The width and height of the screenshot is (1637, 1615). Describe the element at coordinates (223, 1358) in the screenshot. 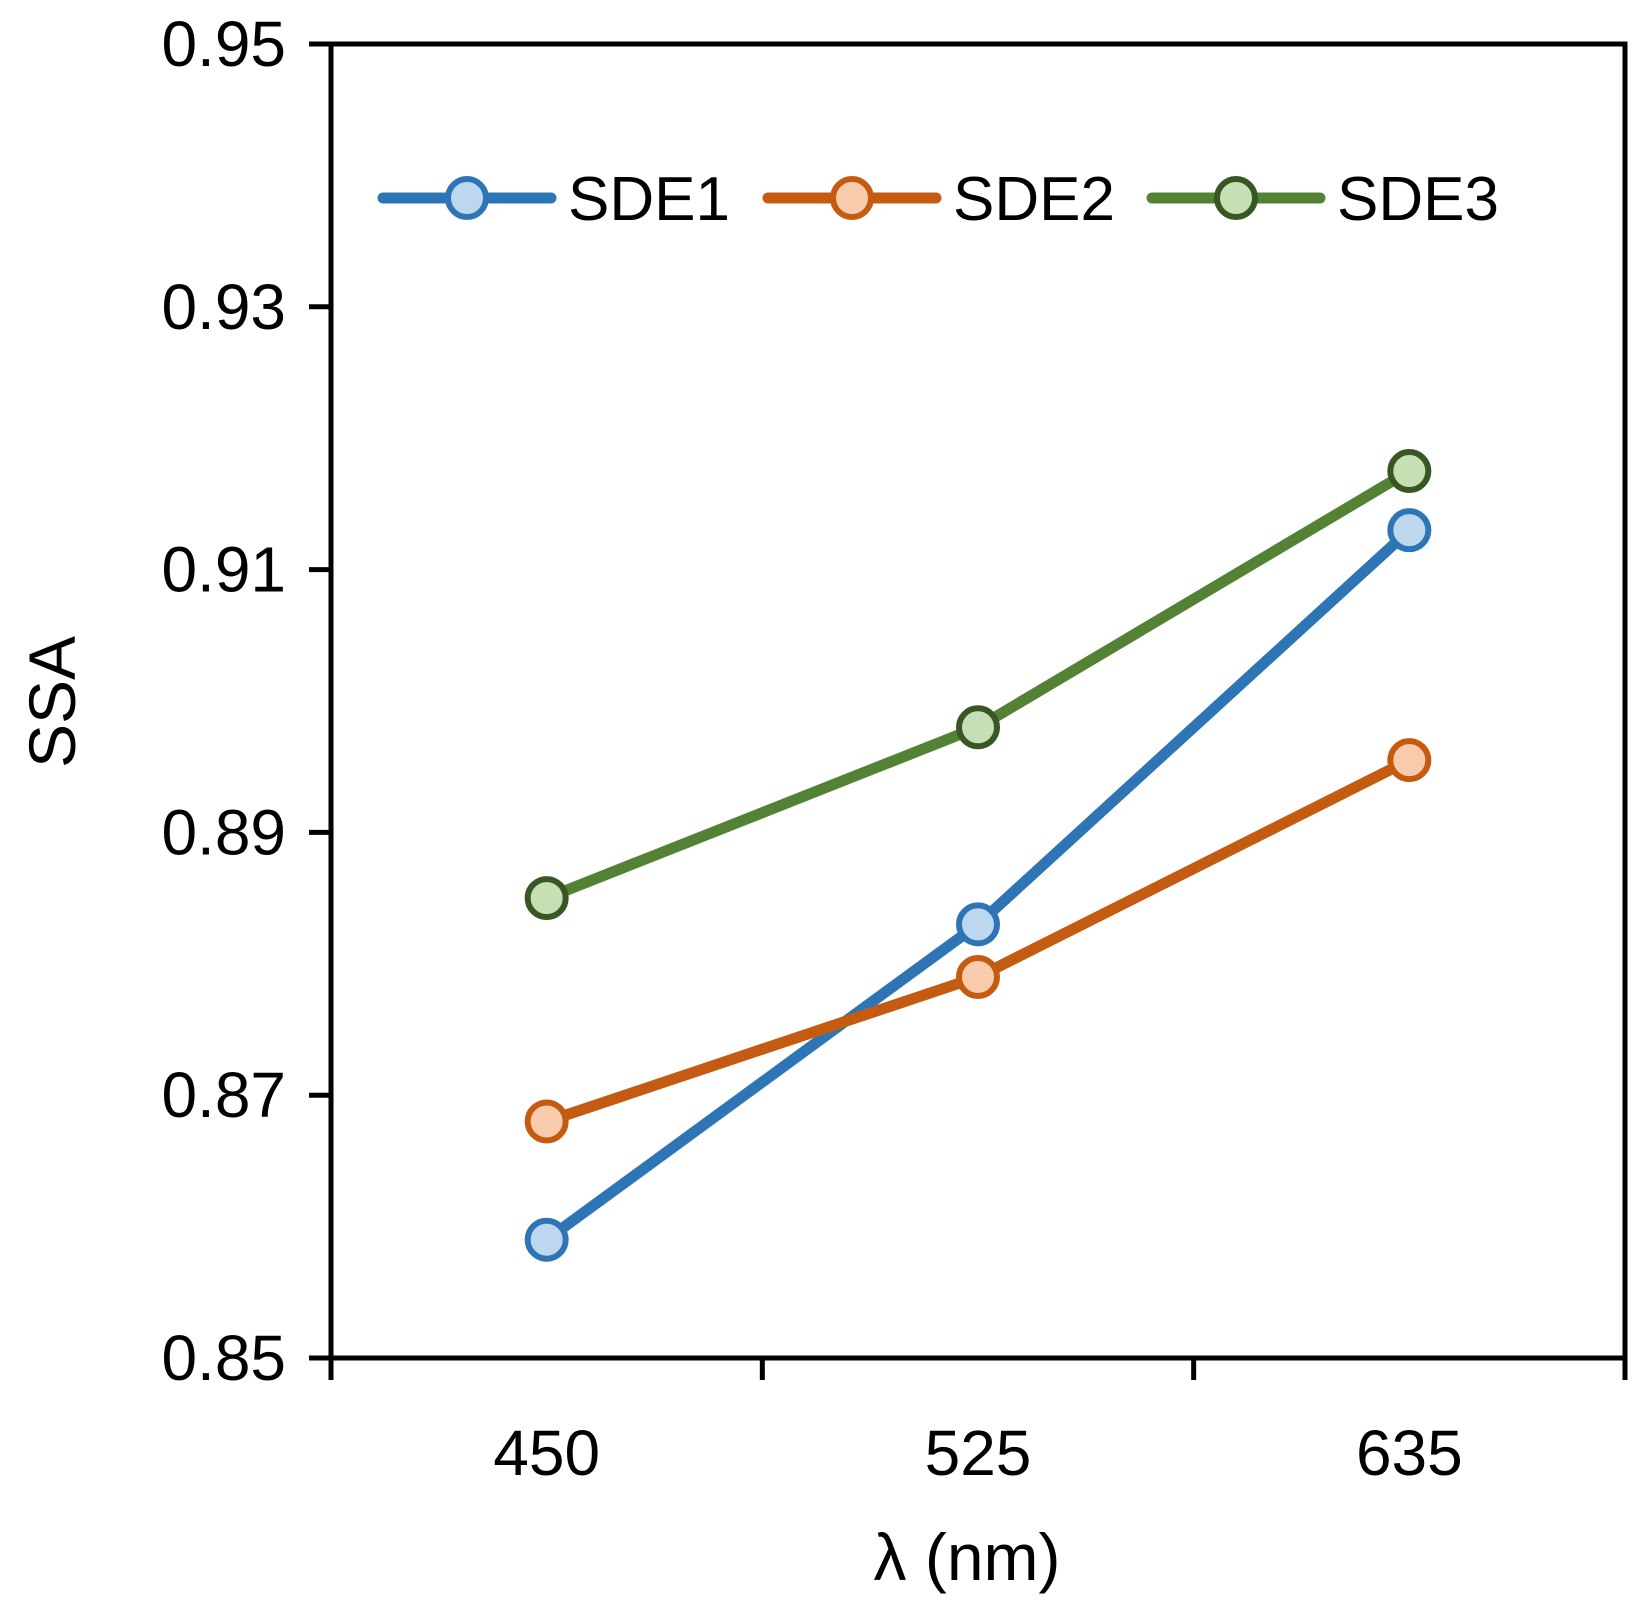

I see `y-tick-label: 0.85` at that location.